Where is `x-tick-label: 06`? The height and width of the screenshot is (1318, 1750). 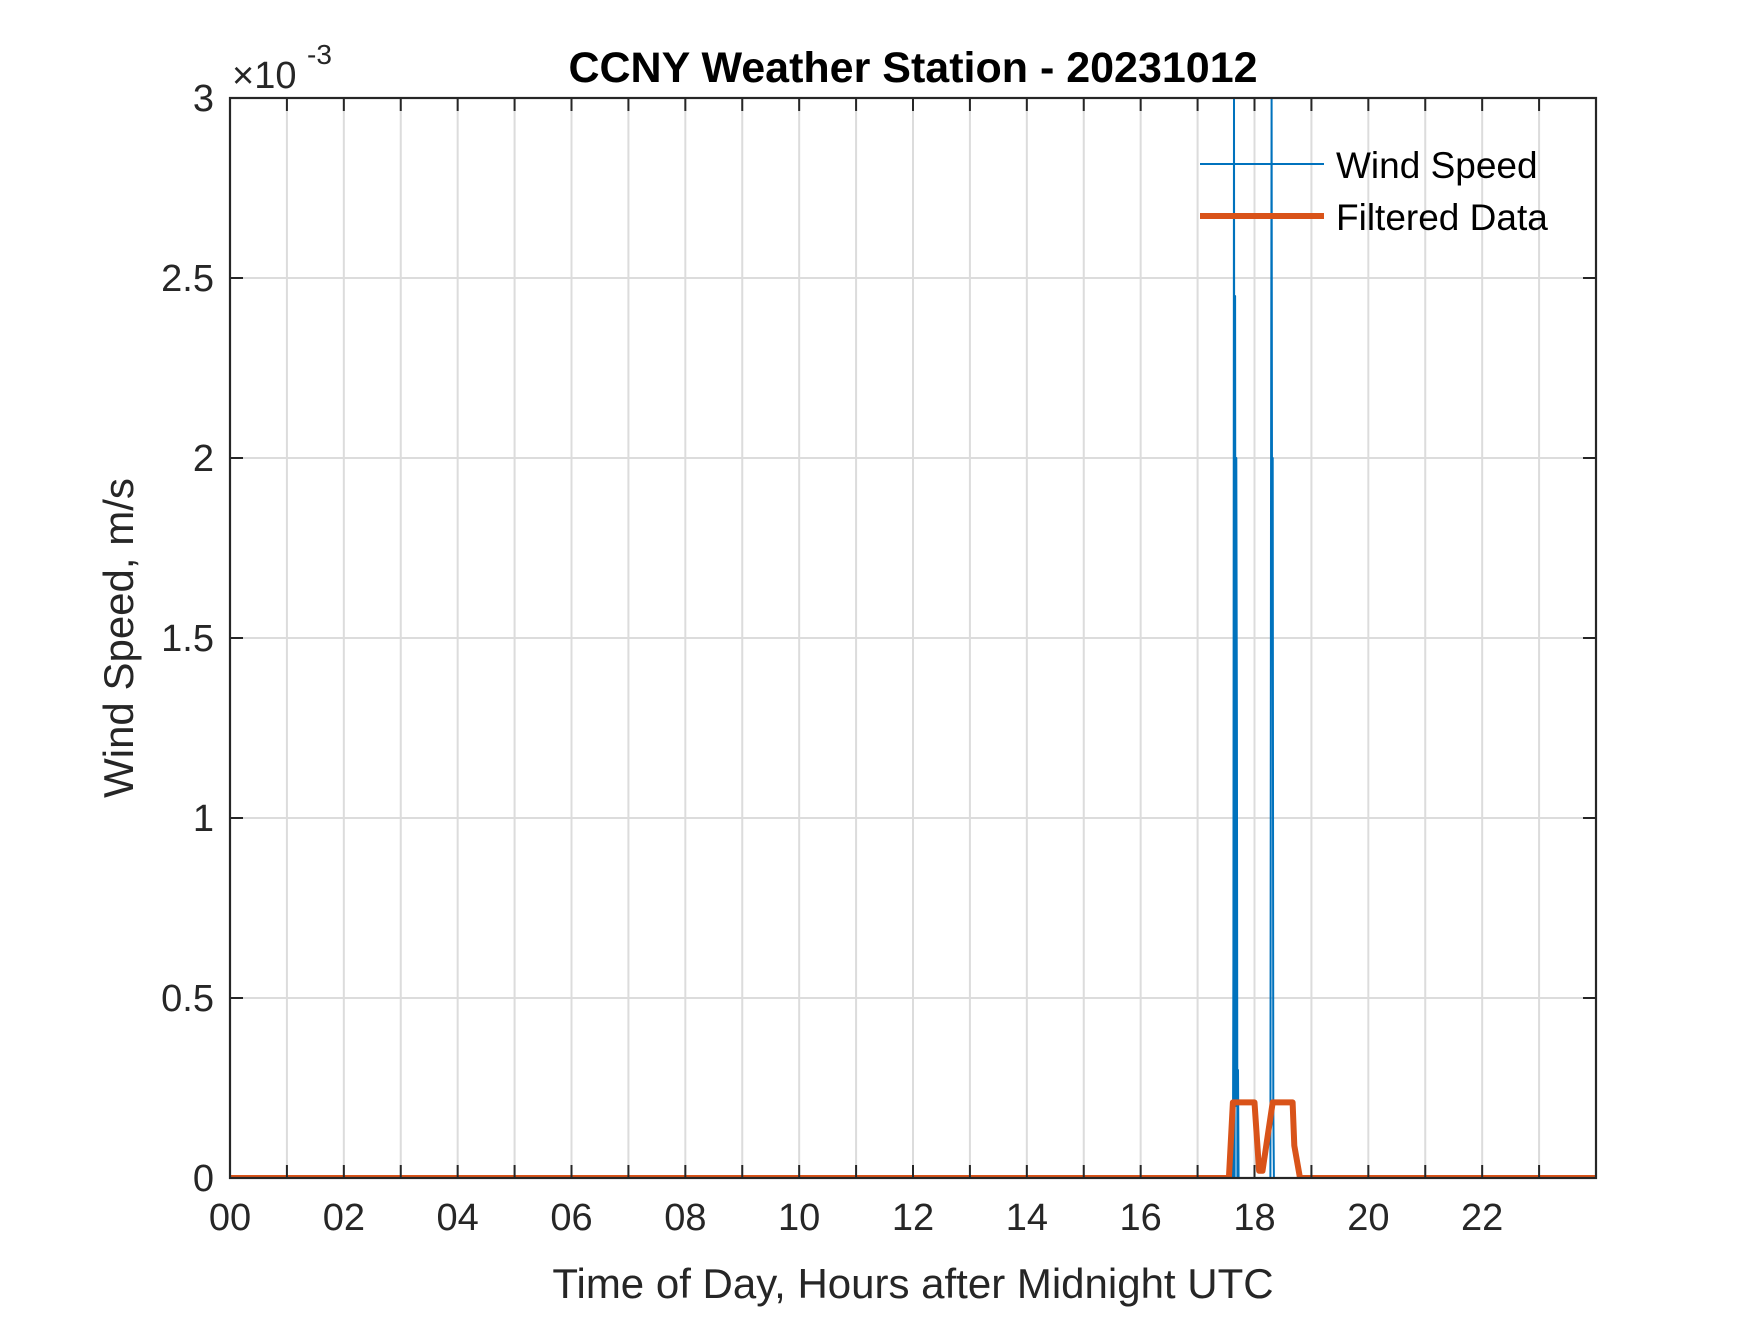
x-tick-label: 06 is located at coordinates (571, 1218).